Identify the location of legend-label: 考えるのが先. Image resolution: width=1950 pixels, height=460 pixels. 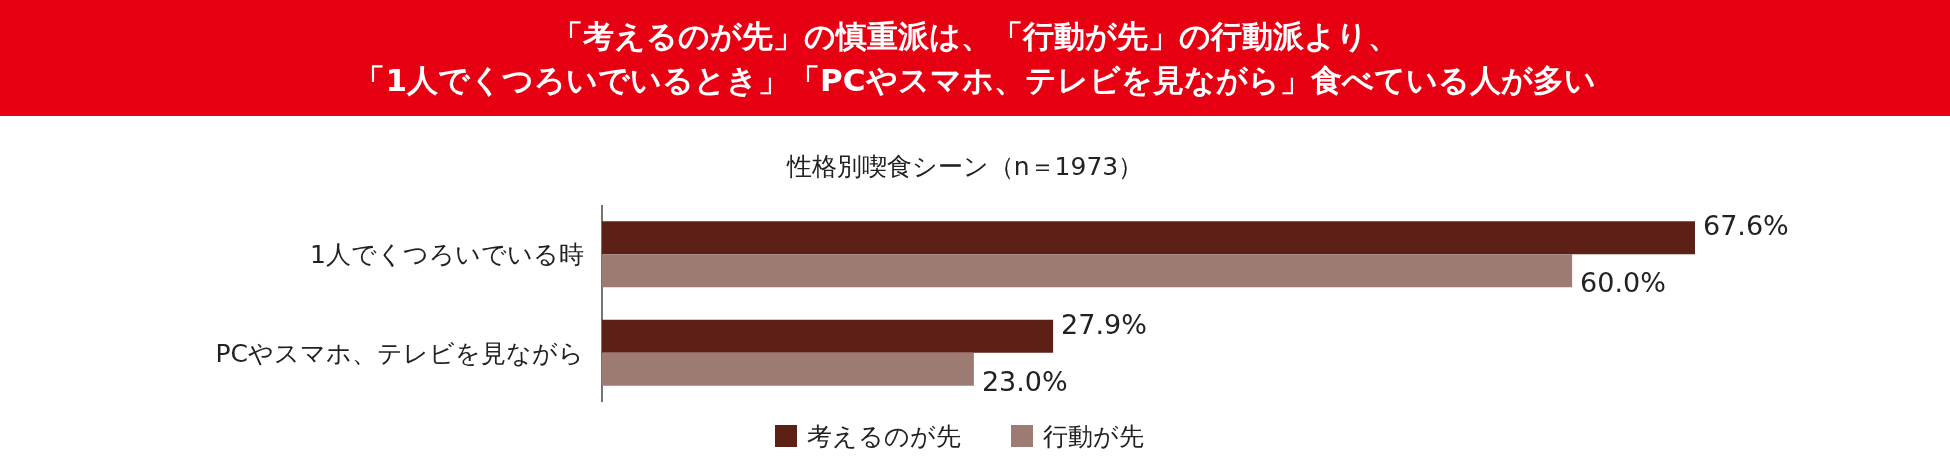
(884, 436).